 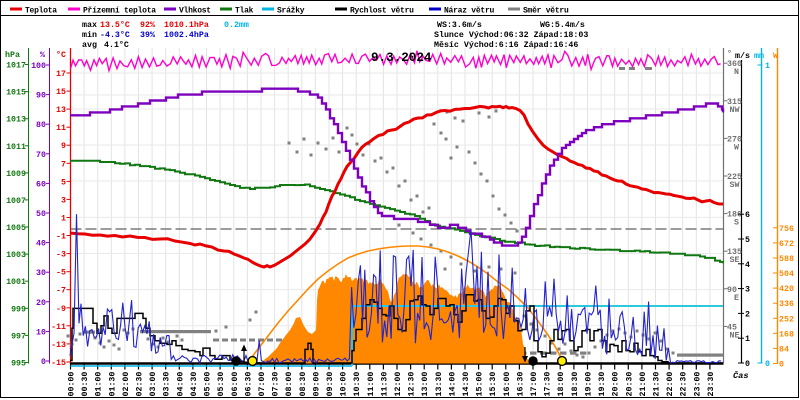 I want to click on svg-text: 00:30, so click(x=85, y=384).